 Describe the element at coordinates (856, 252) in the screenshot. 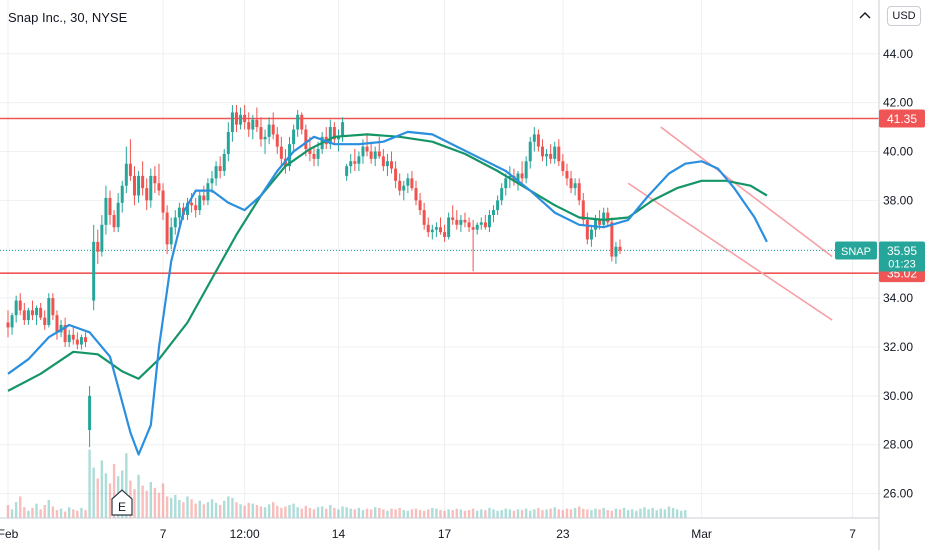

I see `symbol-badge-label: SNAP` at that location.